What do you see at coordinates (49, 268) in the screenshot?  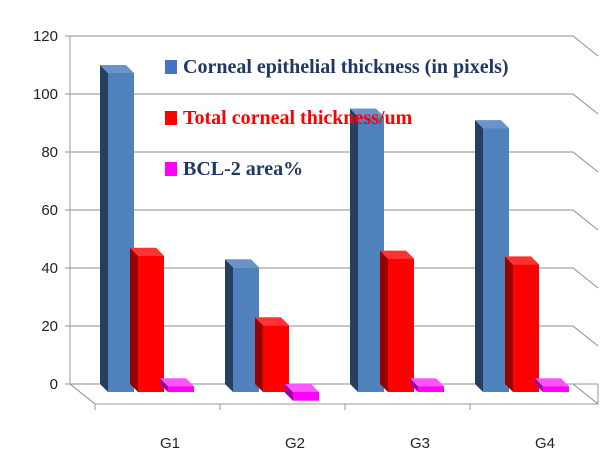 I see `y-tick-label: 40` at bounding box center [49, 268].